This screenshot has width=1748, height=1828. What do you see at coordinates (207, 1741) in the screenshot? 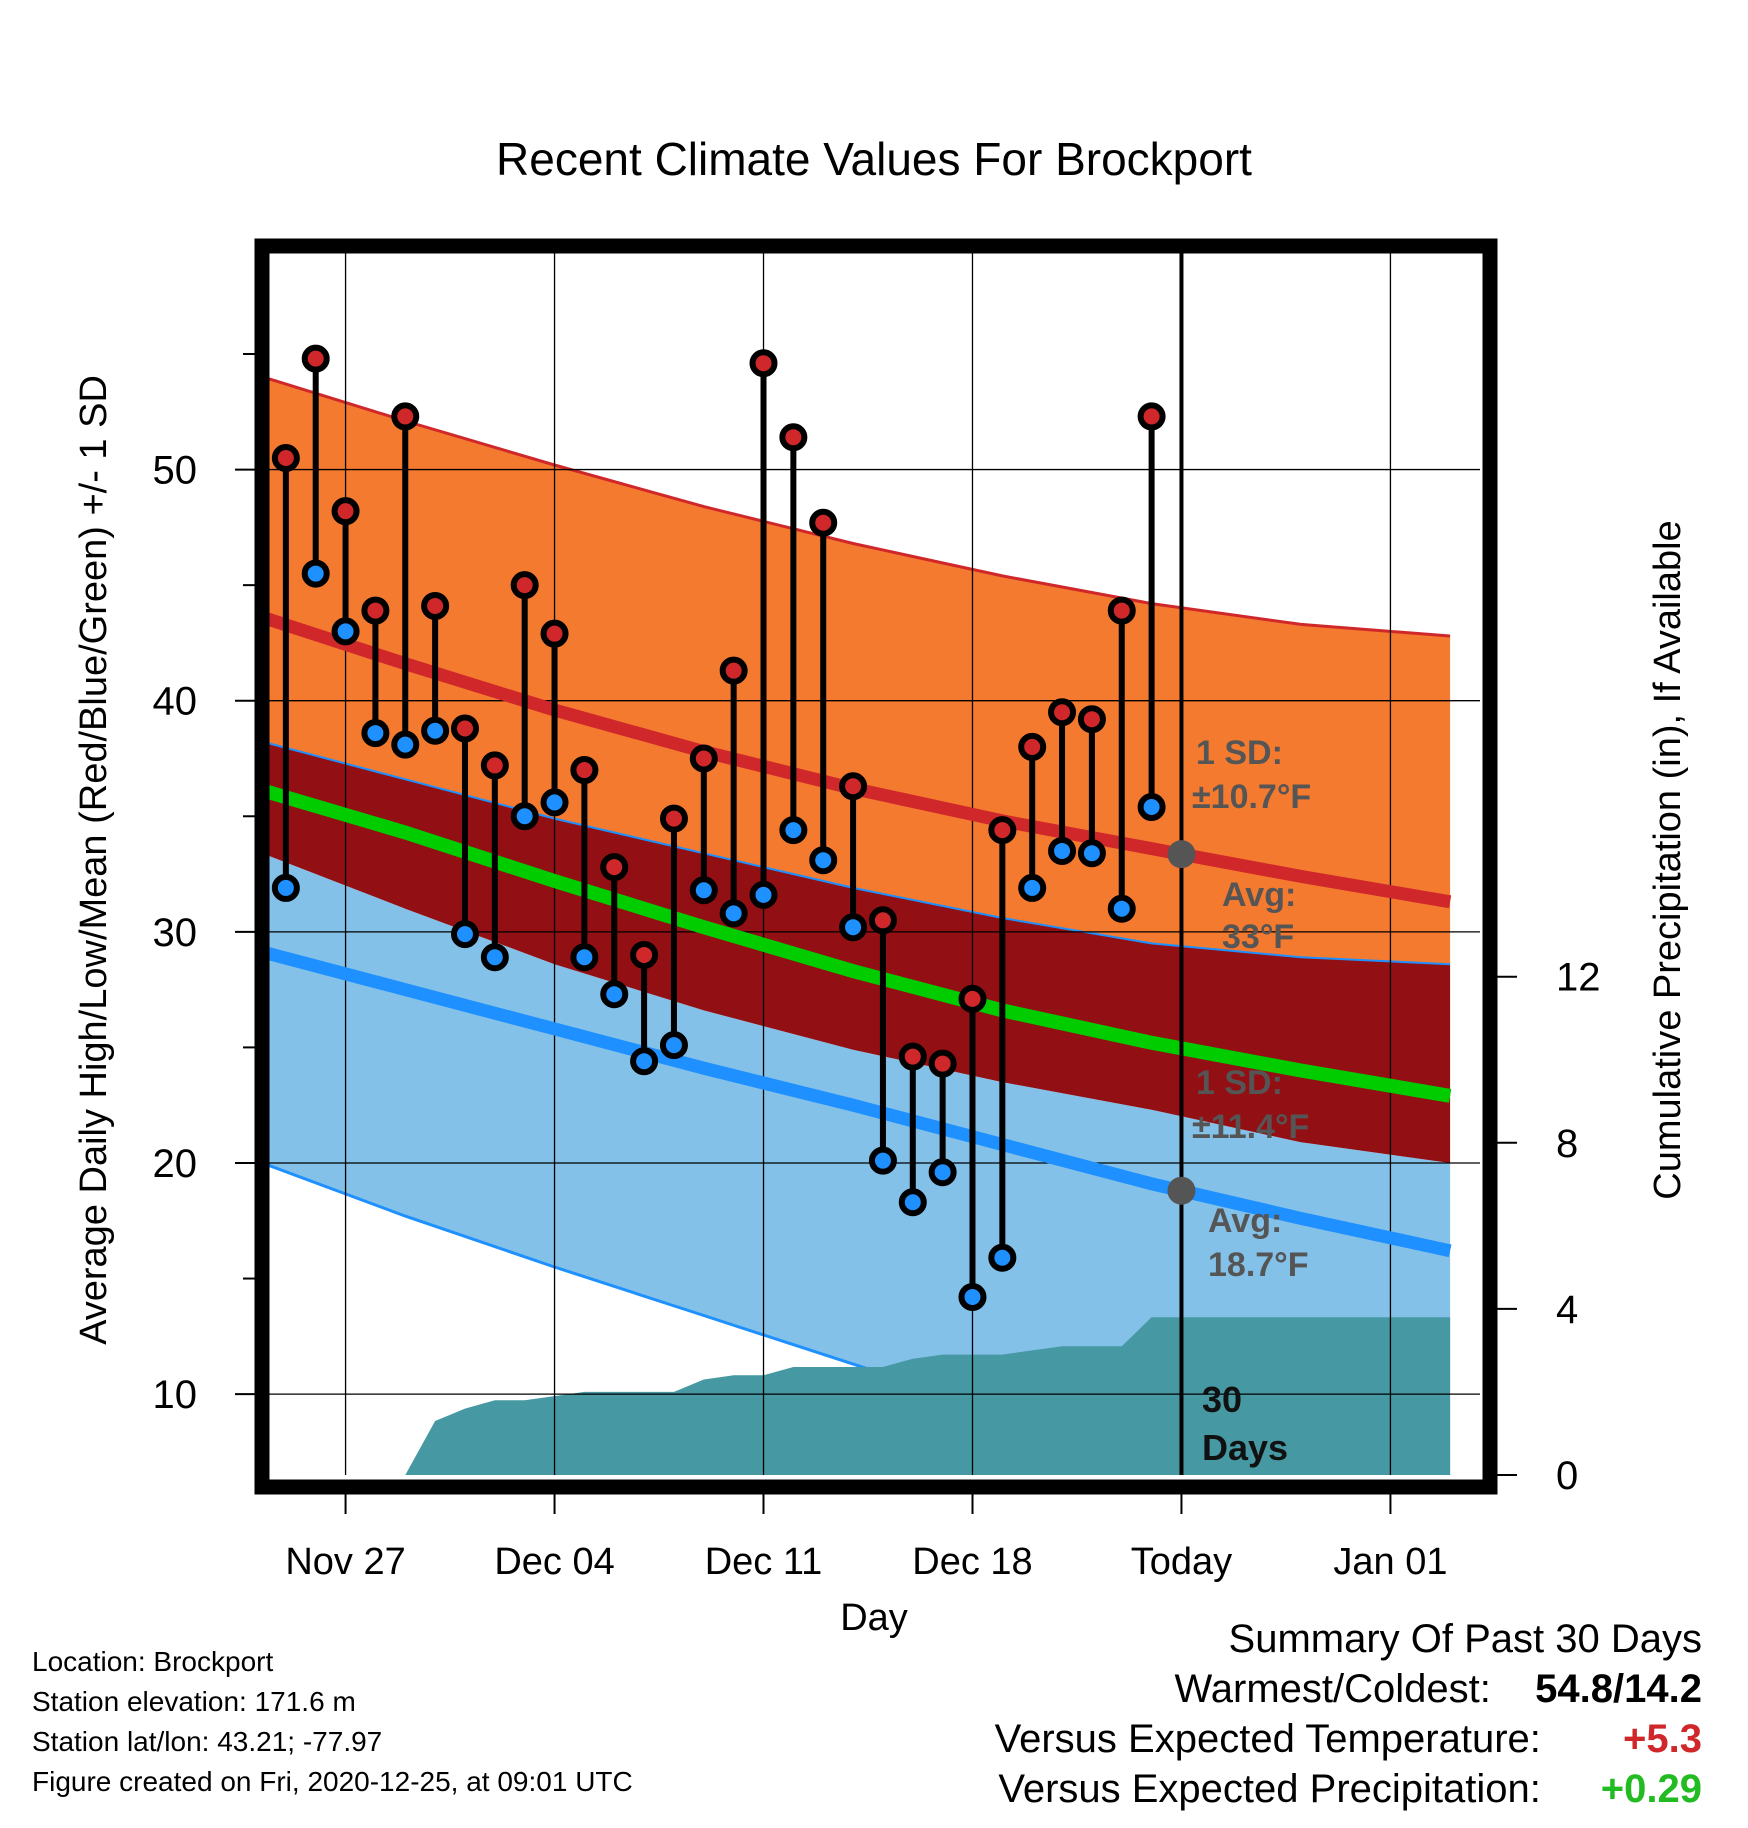
I see `latlon-text: Station lat/lon: 43.21; -77.97` at bounding box center [207, 1741].